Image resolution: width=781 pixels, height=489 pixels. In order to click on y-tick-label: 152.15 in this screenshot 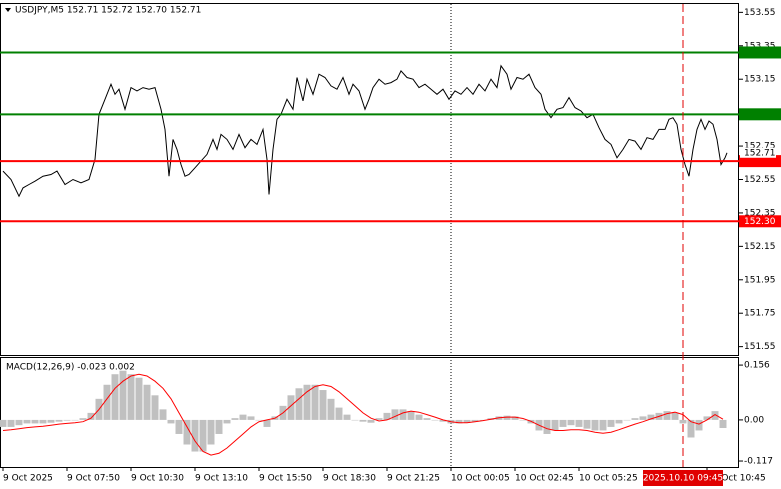, I will do `click(760, 247)`.